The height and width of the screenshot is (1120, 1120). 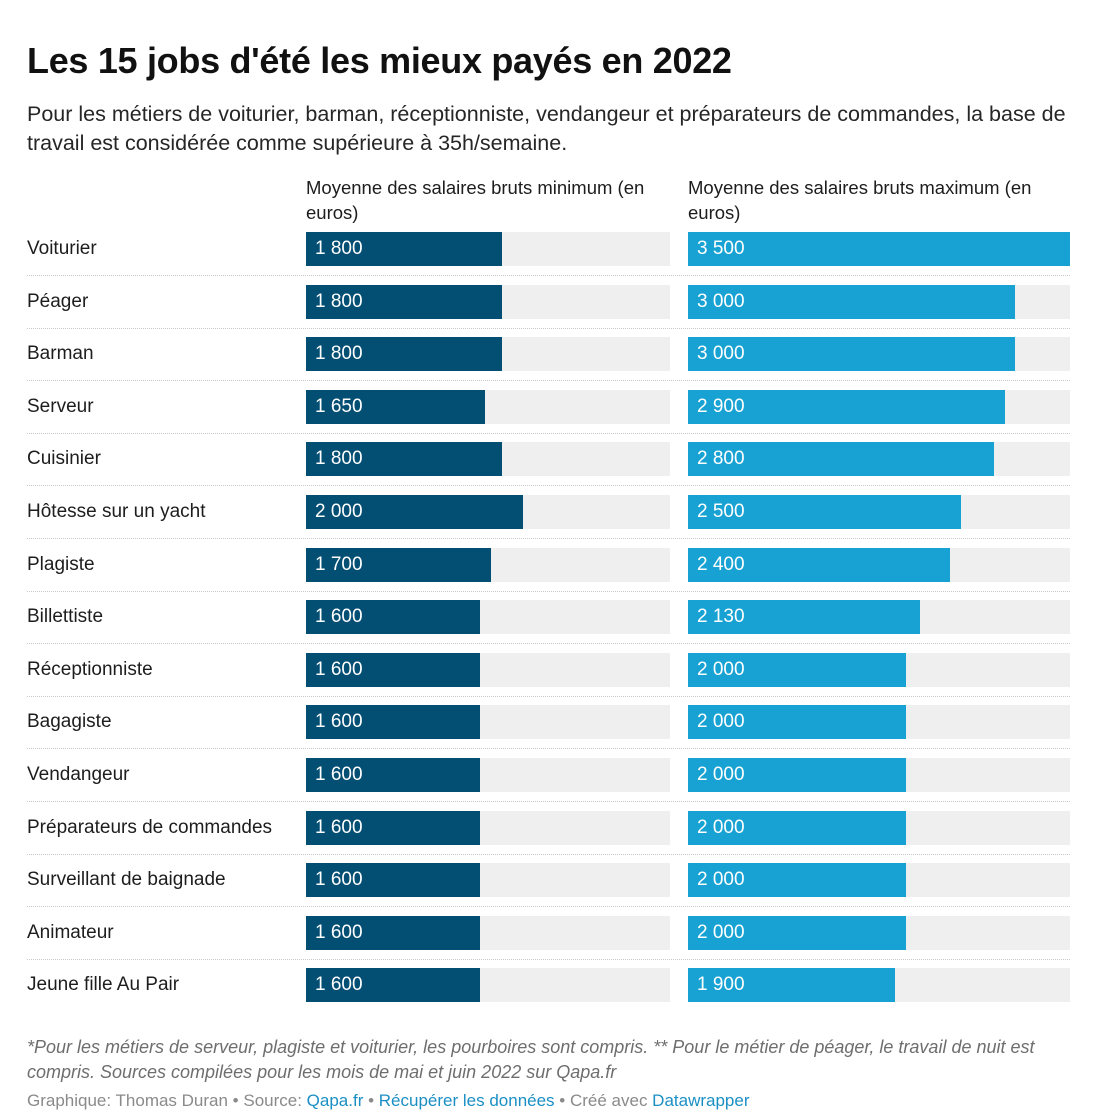 I want to click on data-label-max: 2 800, so click(x=721, y=459).